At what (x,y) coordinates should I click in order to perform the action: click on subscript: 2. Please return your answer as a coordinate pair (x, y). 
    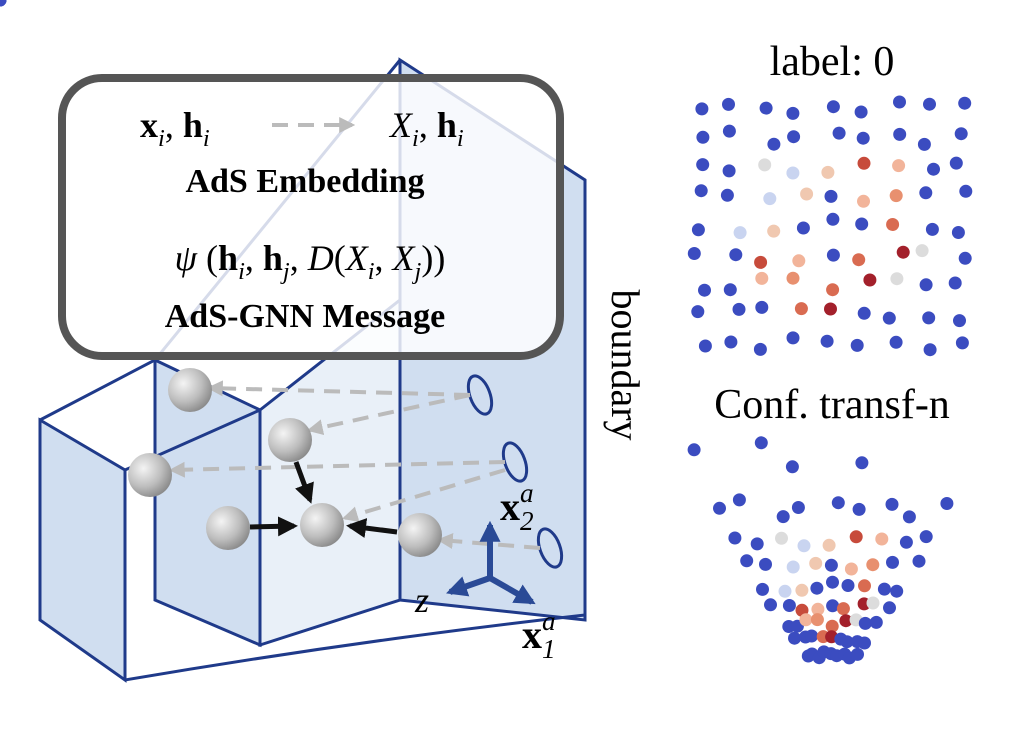
    Looking at the image, I should click on (527, 521).